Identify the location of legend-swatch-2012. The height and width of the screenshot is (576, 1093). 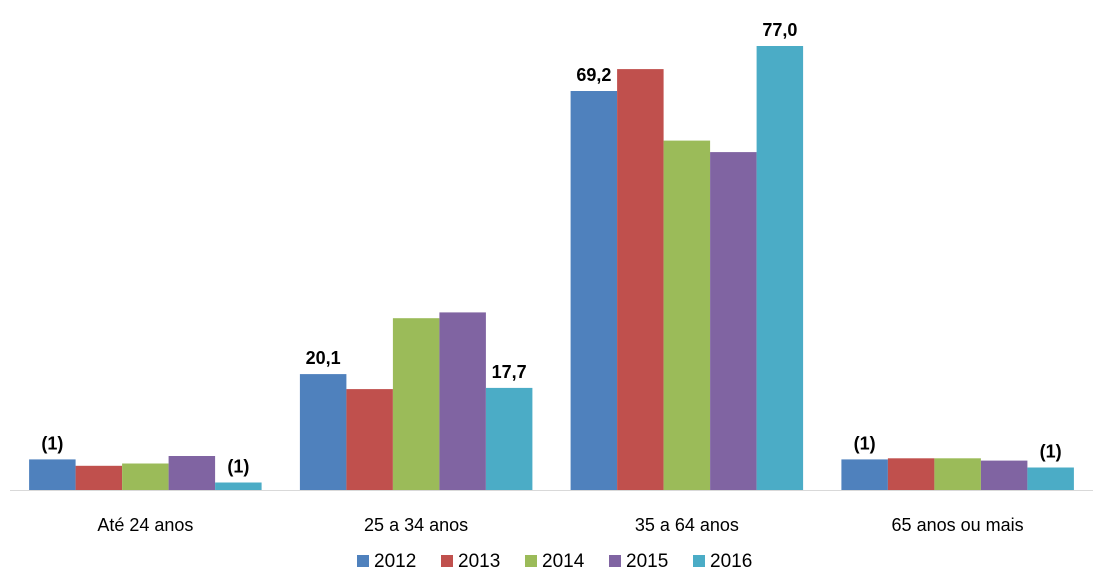
(363, 561).